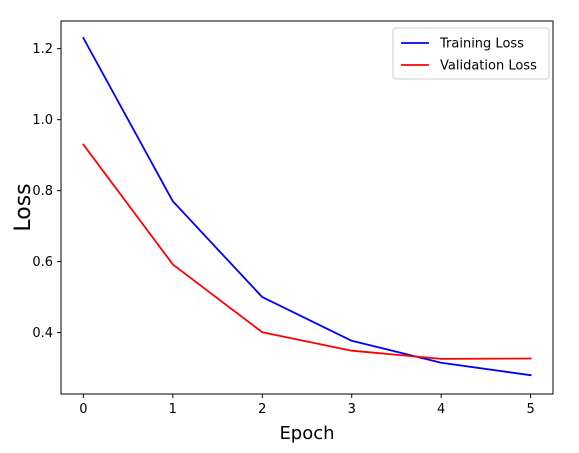 This screenshot has width=579, height=453. I want to click on x-tick-label: 5, so click(530, 409).